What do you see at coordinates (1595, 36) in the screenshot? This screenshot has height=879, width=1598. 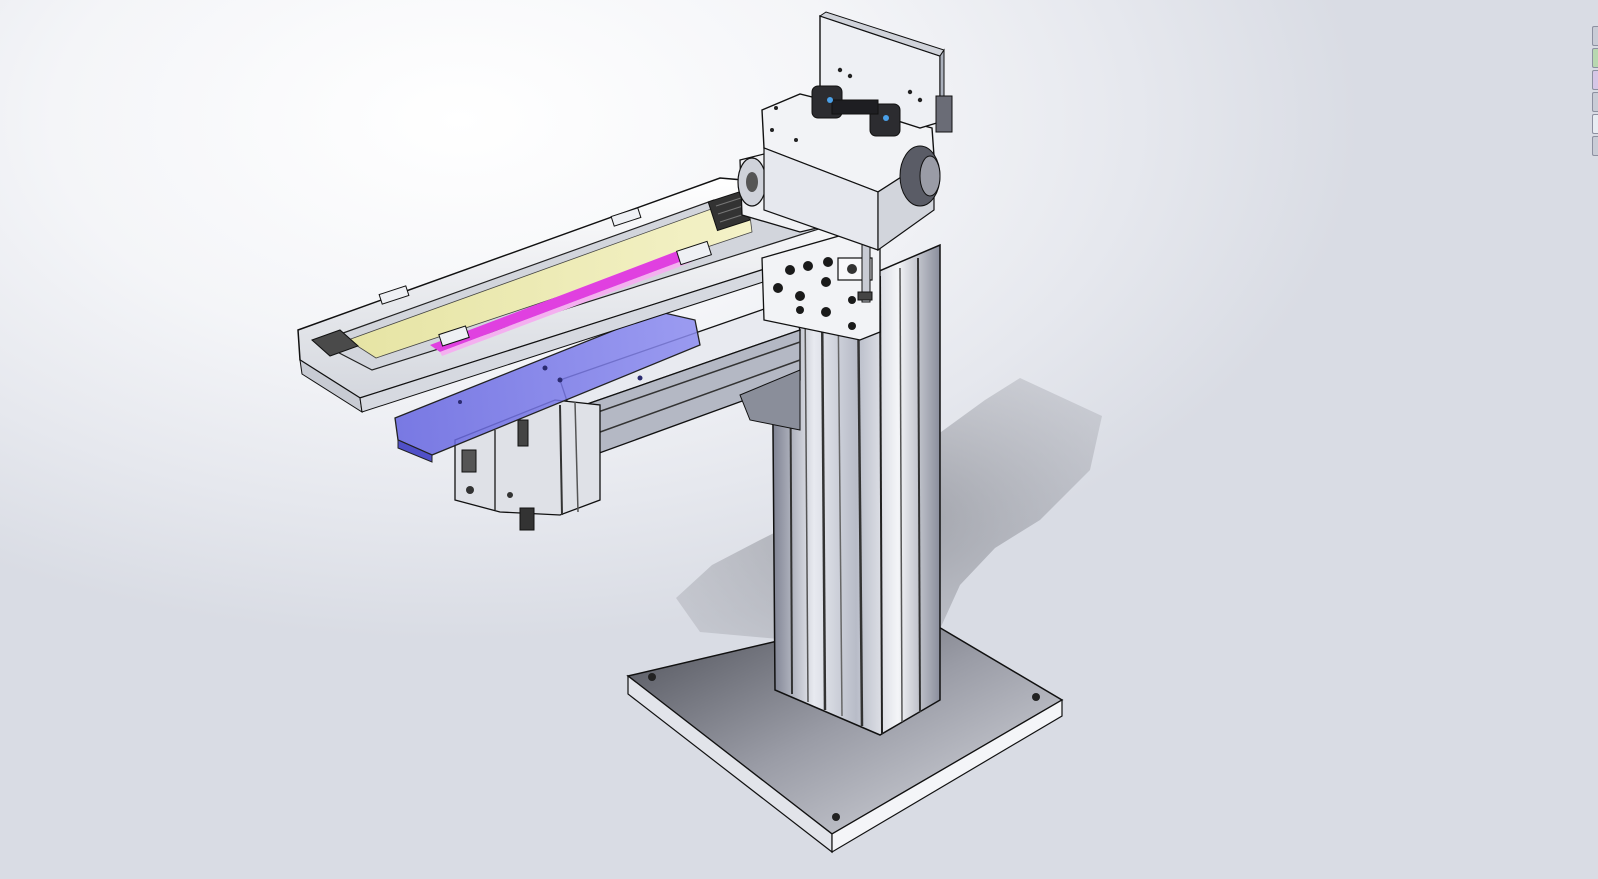 I see `view-orientation-icon` at bounding box center [1595, 36].